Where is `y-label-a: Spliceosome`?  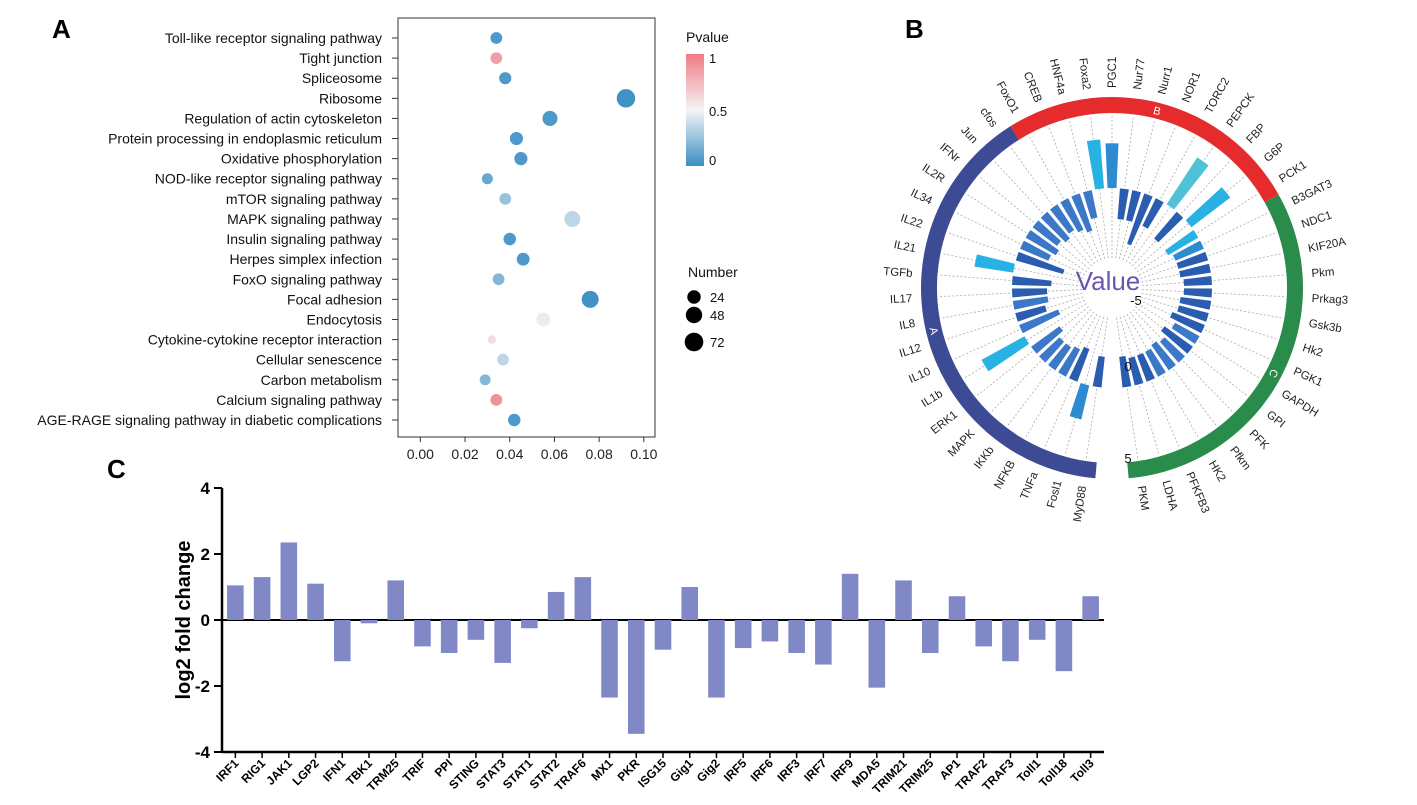
y-label-a: Spliceosome is located at coordinates (342, 78).